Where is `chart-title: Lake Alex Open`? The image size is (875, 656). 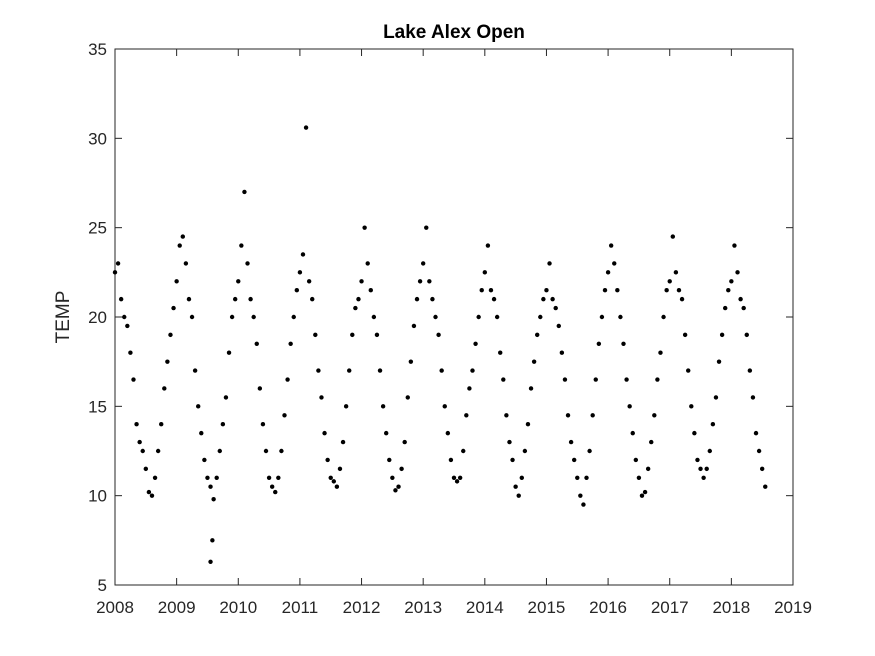 chart-title: Lake Alex Open is located at coordinates (454, 32).